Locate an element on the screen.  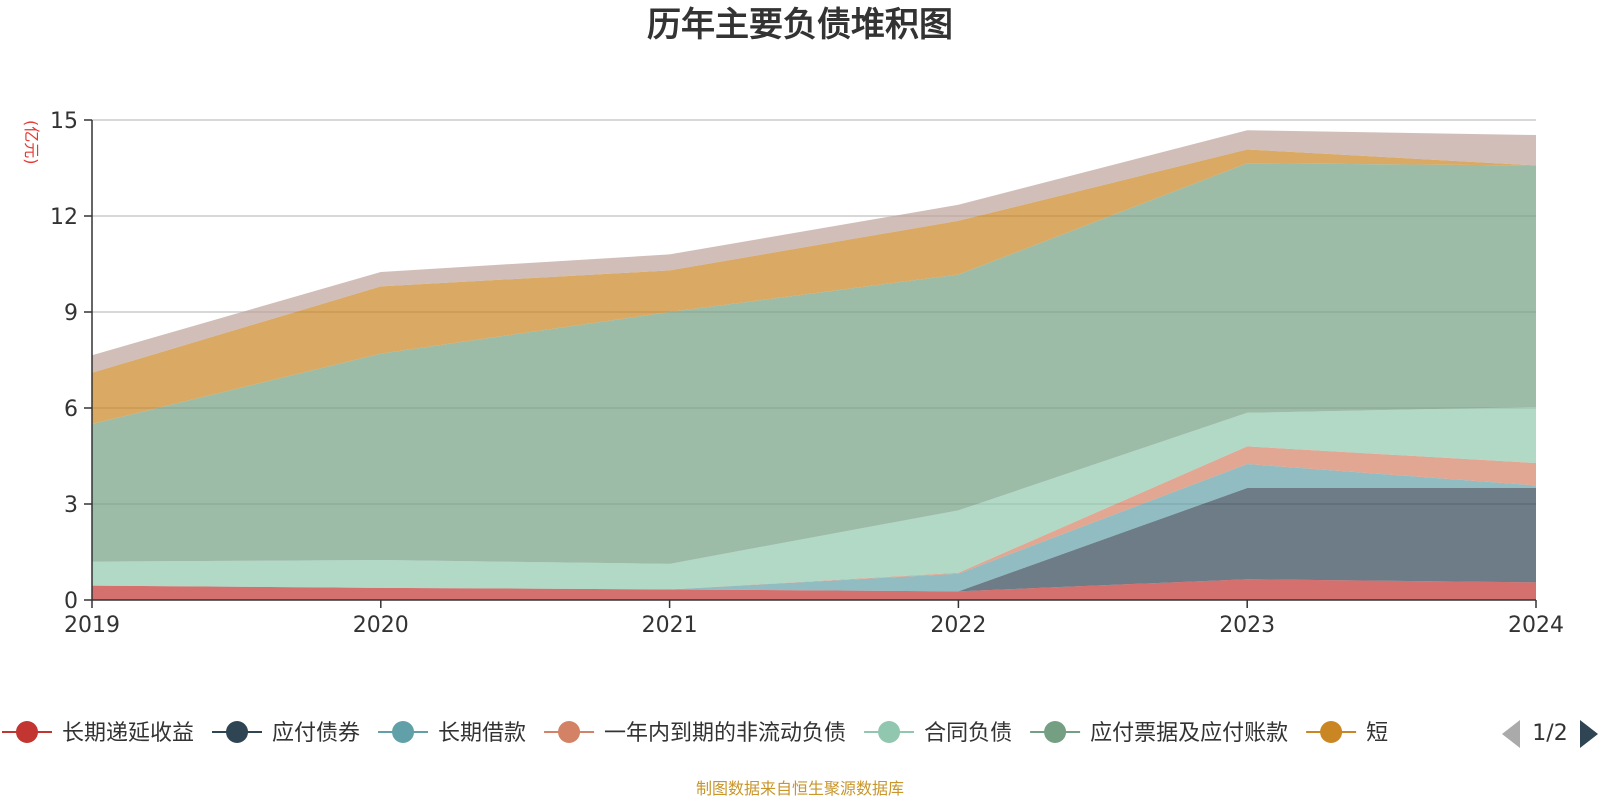
legend-label: 长期借款 is located at coordinates (482, 733).